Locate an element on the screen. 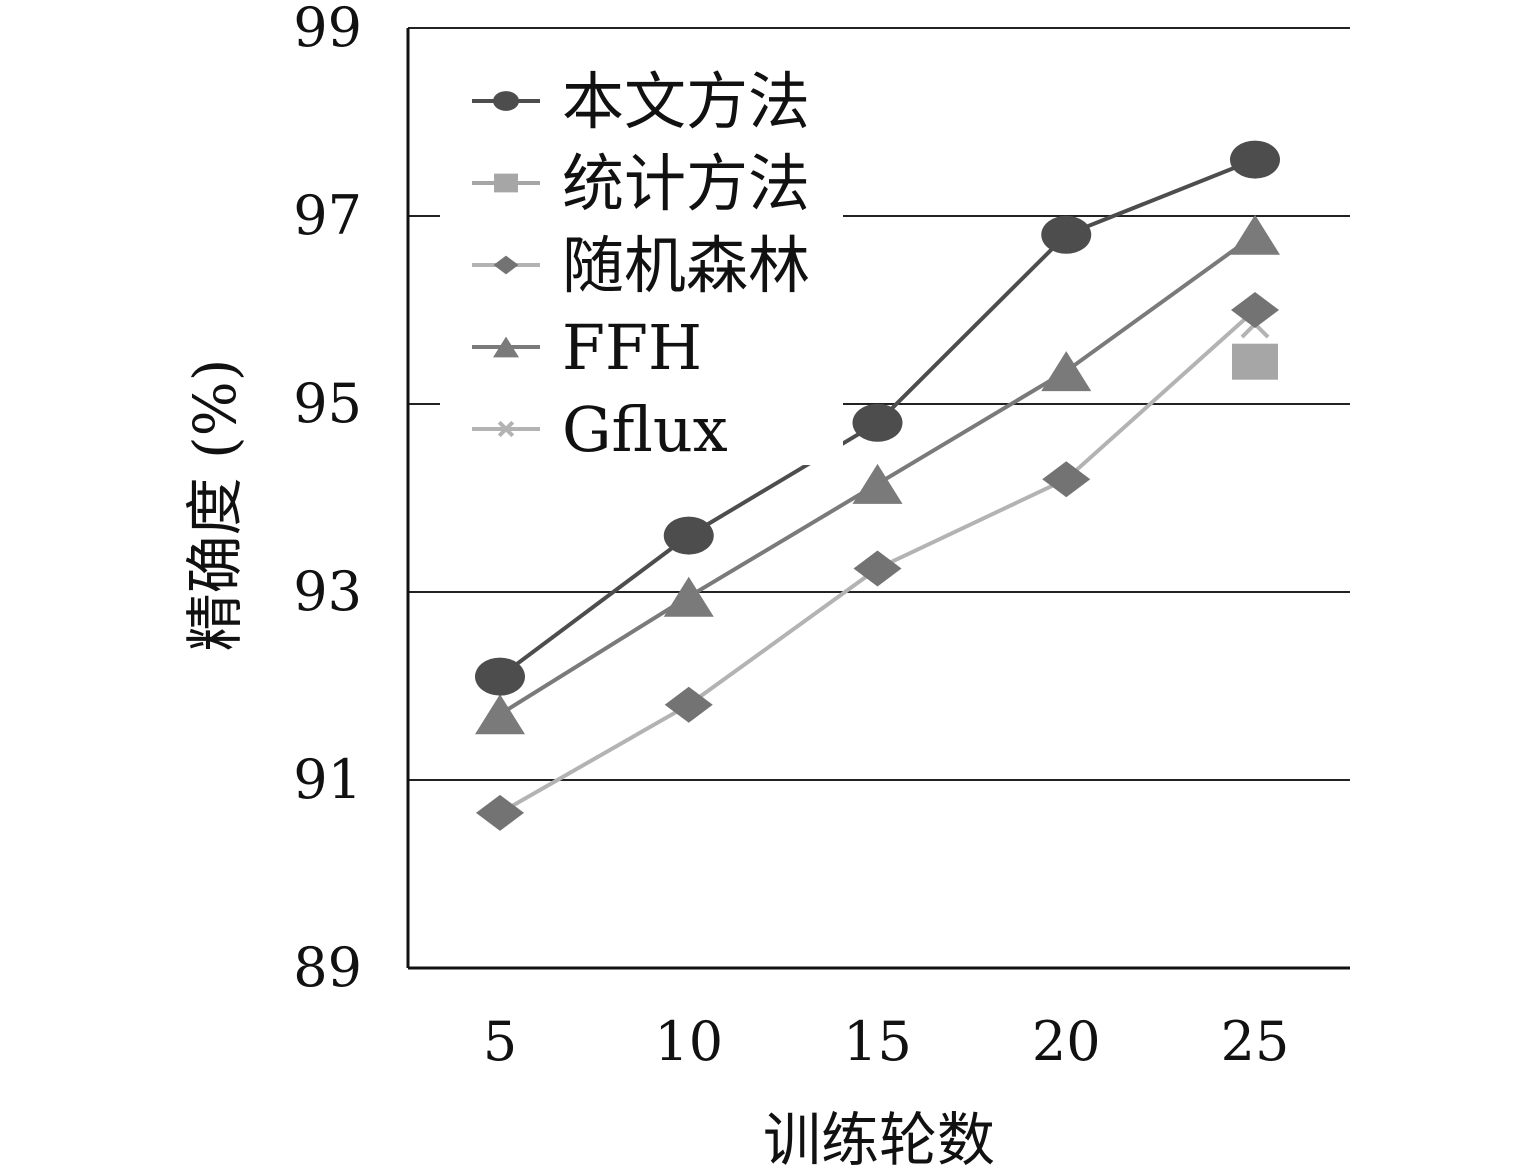  y-tick-label-91: 91 is located at coordinates (327, 779).